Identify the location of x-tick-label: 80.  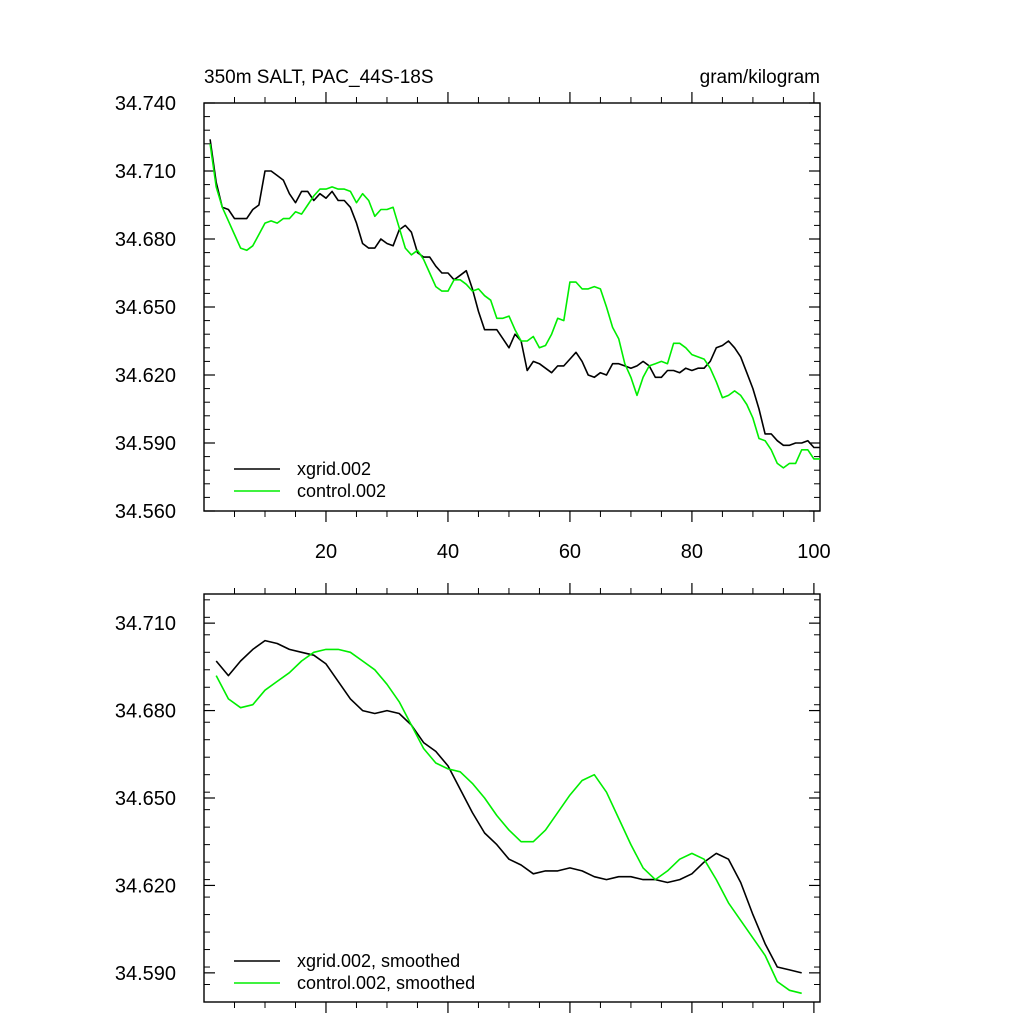
(692, 552).